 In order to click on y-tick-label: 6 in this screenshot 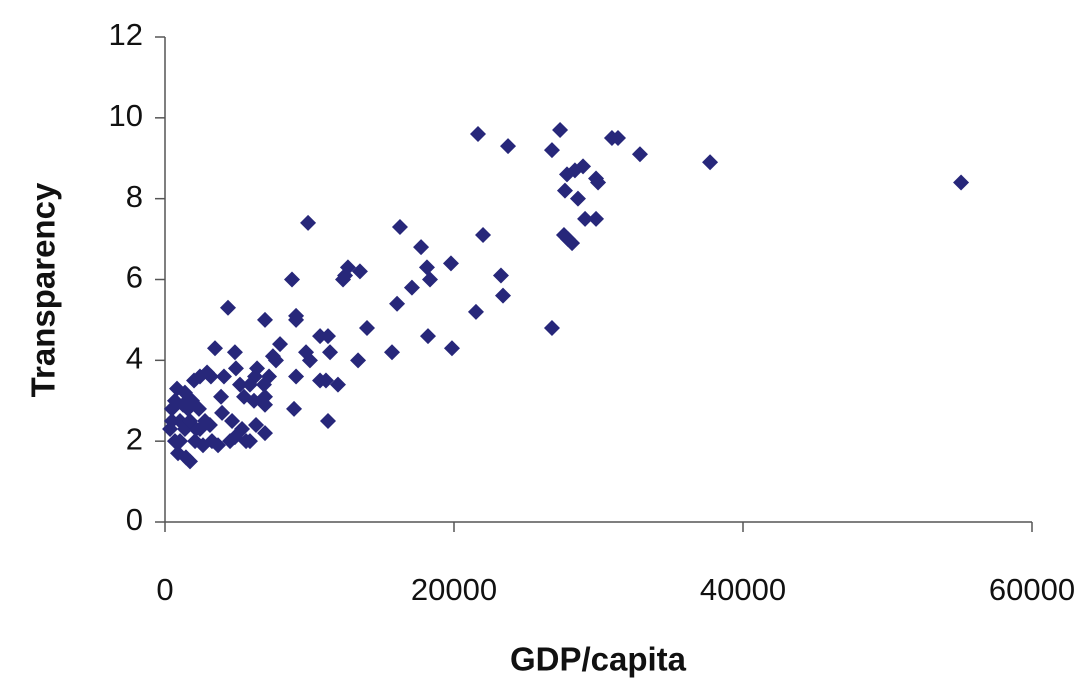, I will do `click(134, 277)`.